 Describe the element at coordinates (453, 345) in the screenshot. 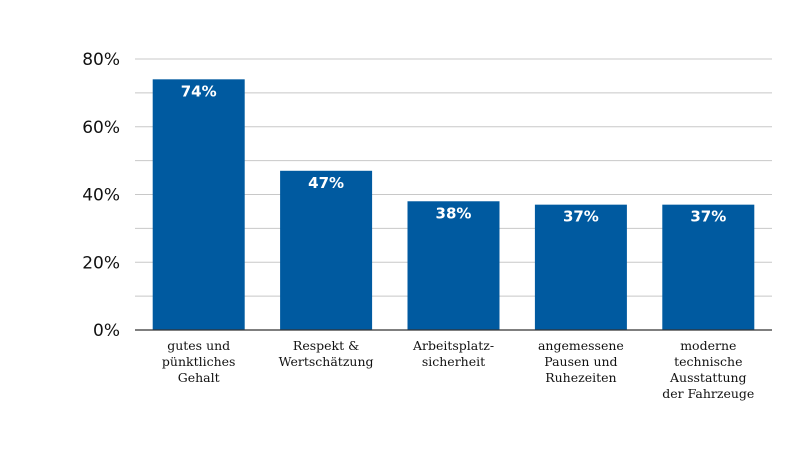

I see `category-label: Arbeitsplatz-` at that location.